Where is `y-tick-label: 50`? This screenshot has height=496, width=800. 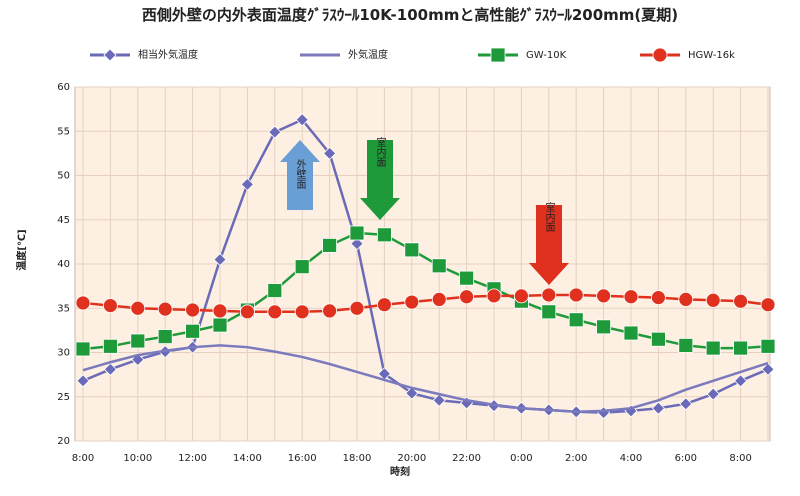
y-tick-label: 50 is located at coordinates (63, 176).